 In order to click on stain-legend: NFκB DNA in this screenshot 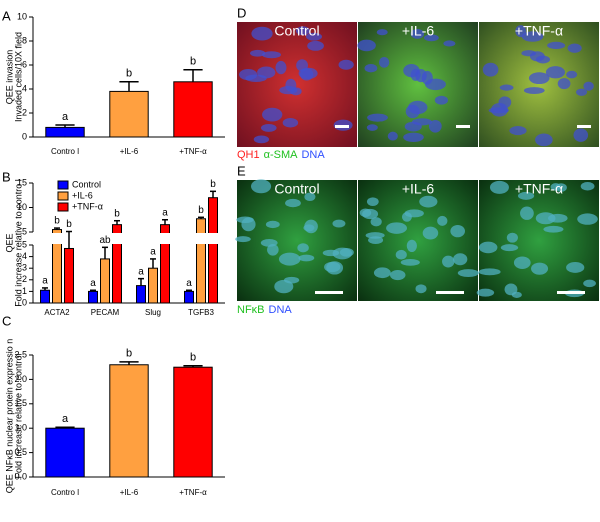, I will do `click(264, 310)`.